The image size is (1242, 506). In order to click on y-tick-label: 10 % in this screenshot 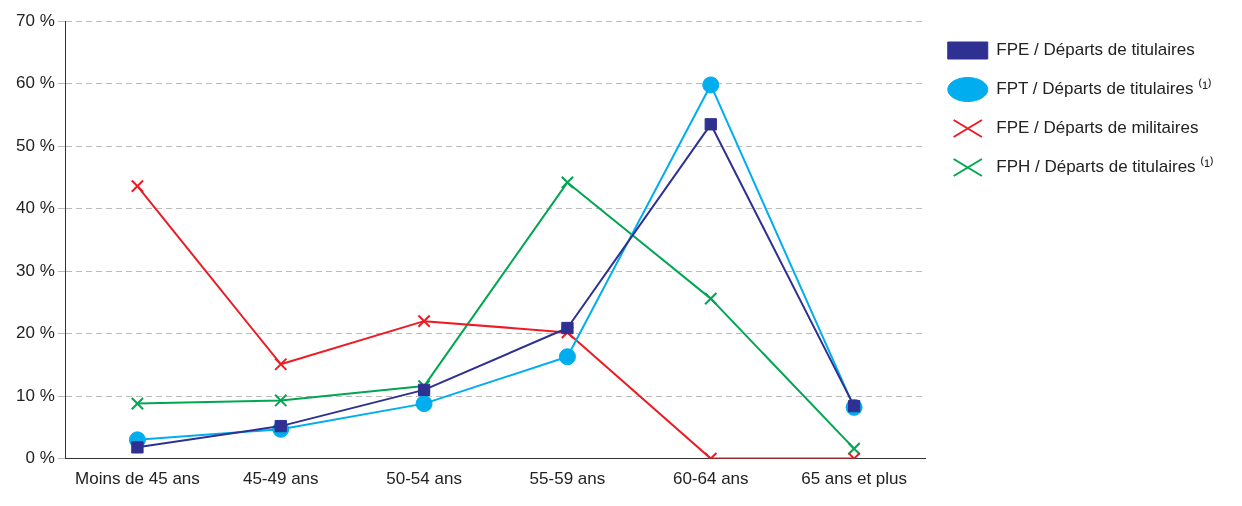, I will do `click(35, 395)`.